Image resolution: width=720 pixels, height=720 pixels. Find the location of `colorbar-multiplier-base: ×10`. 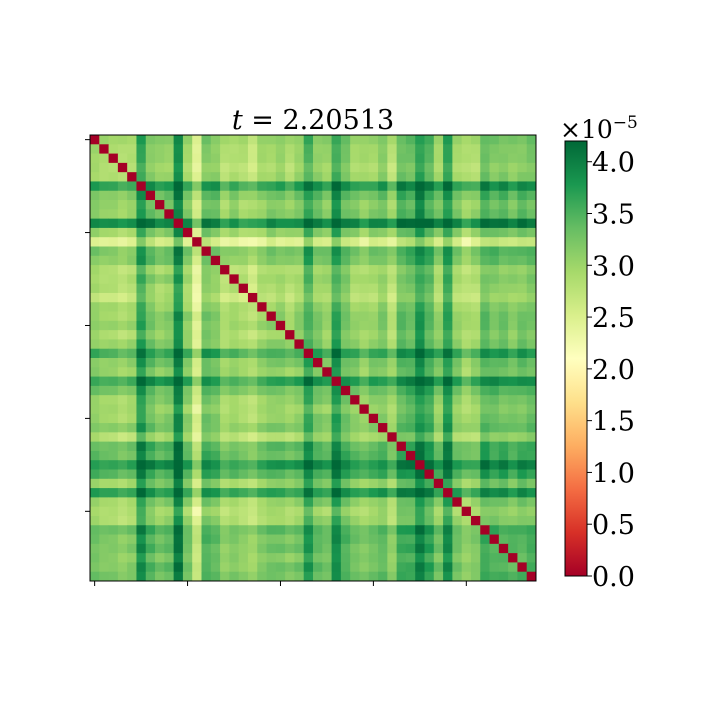

colorbar-multiplier-base: ×10 is located at coordinates (586, 129).